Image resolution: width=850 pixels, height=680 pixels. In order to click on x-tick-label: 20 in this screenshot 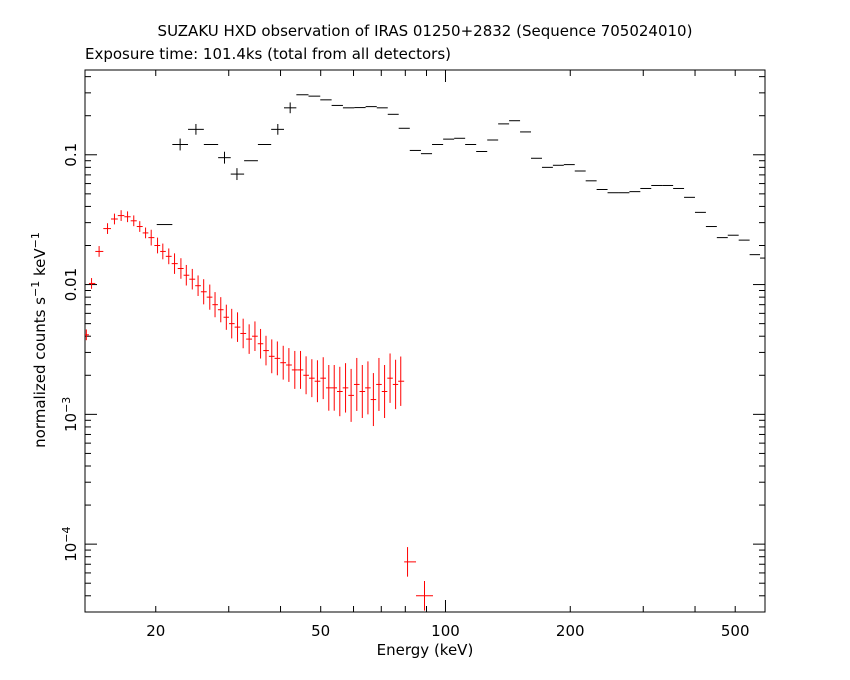, I will do `click(155, 631)`.